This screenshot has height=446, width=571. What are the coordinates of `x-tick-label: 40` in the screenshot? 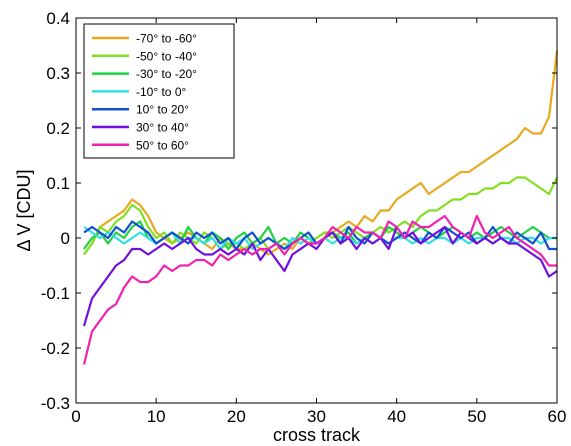 It's located at (396, 416).